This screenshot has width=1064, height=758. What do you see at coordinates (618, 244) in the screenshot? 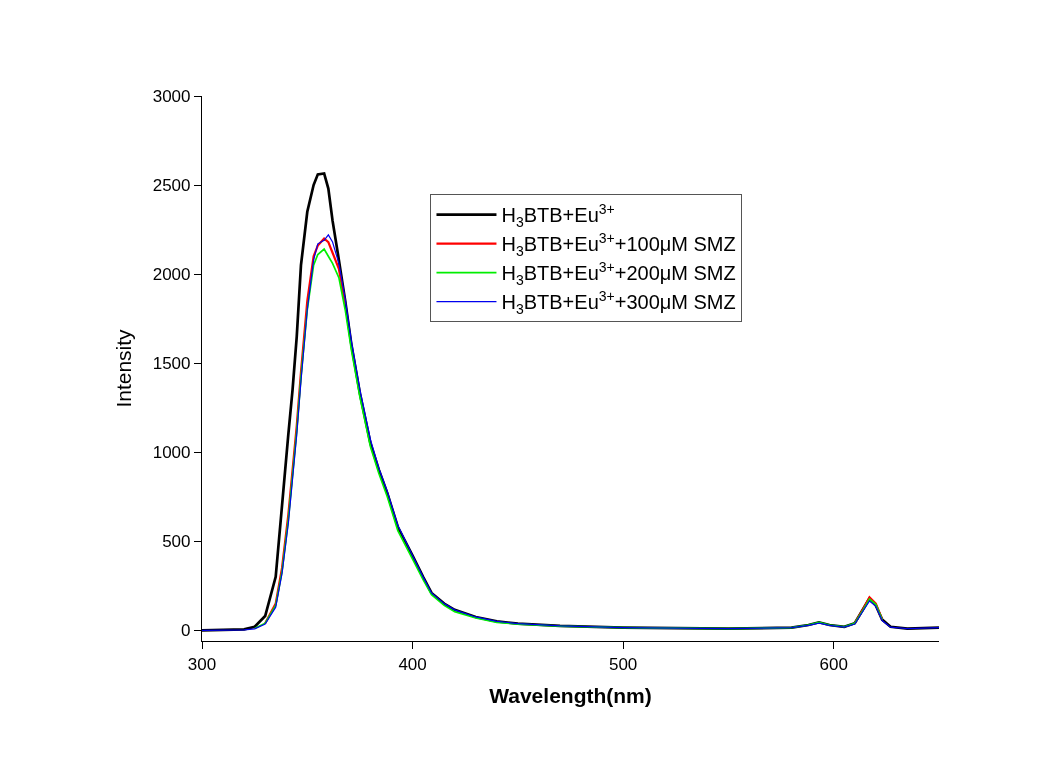
I see `legend-label: H$_{3}$BTB+Eu$^{3+}$+100μM SMZ` at bounding box center [618, 244].